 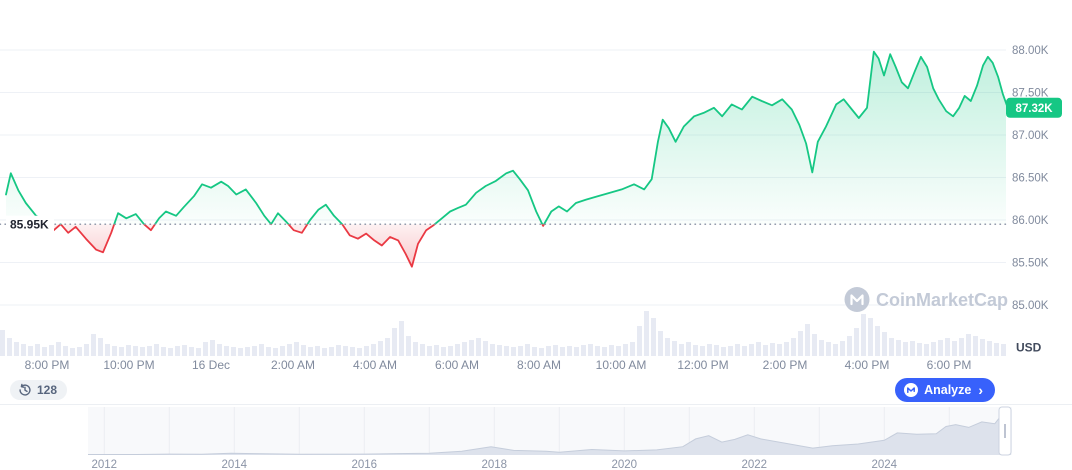 I want to click on y-axis-label: 88.00K, so click(x=1030, y=51).